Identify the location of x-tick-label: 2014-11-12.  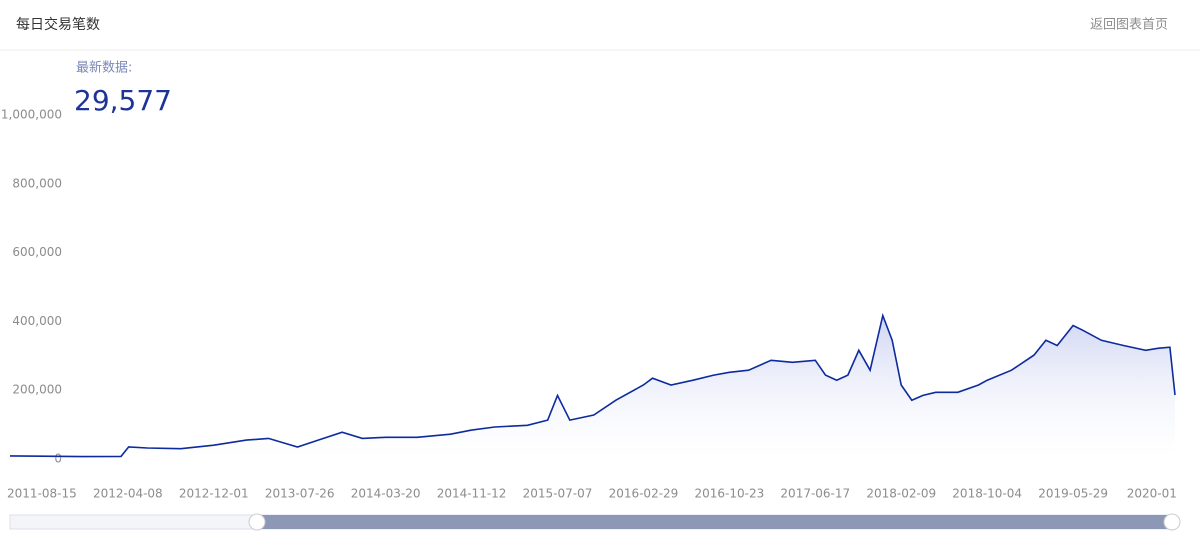
(472, 494).